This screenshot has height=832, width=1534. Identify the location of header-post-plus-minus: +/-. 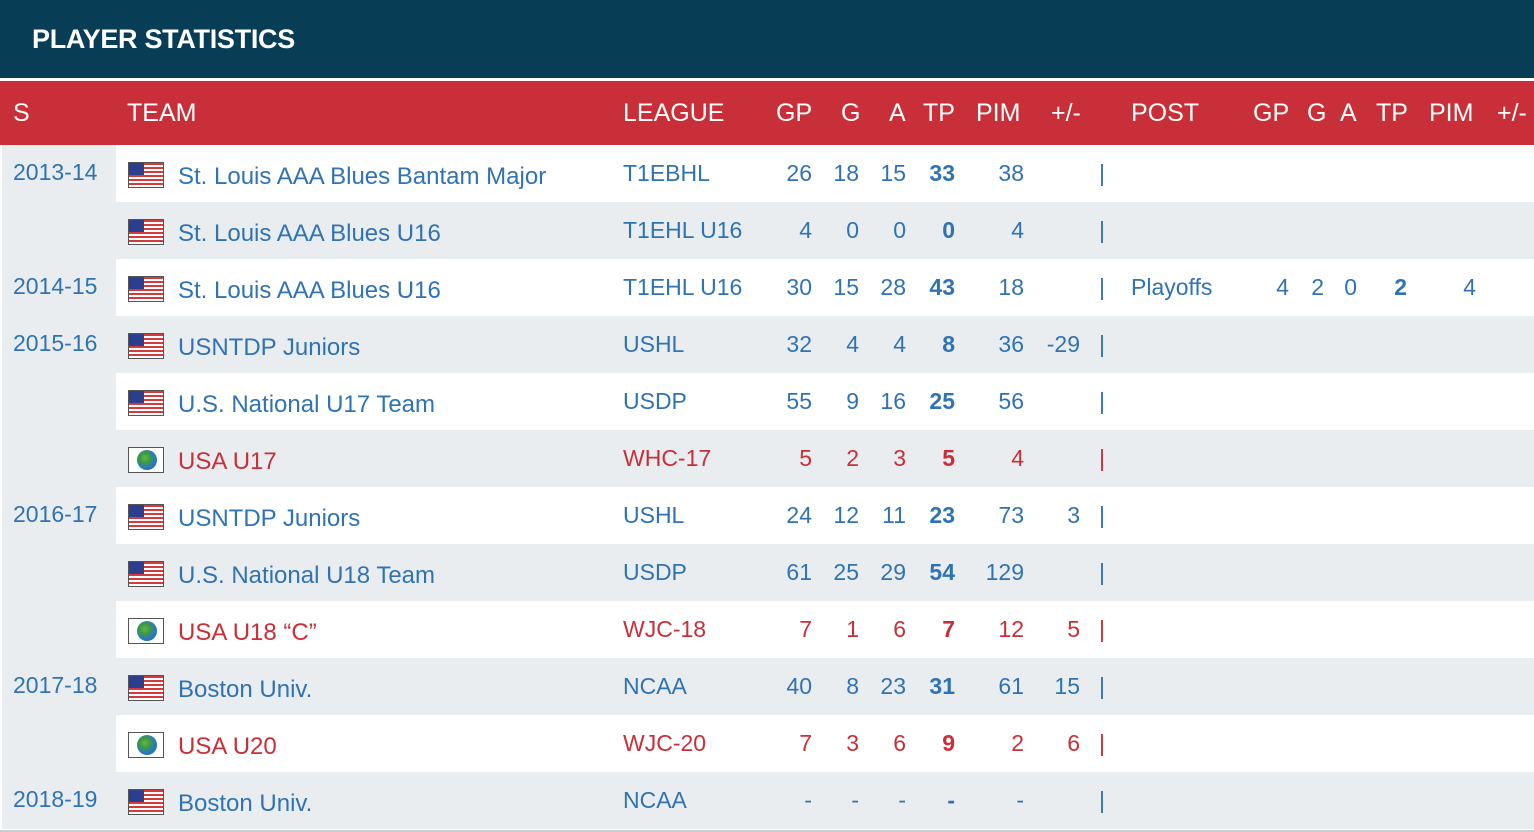
(1512, 113).